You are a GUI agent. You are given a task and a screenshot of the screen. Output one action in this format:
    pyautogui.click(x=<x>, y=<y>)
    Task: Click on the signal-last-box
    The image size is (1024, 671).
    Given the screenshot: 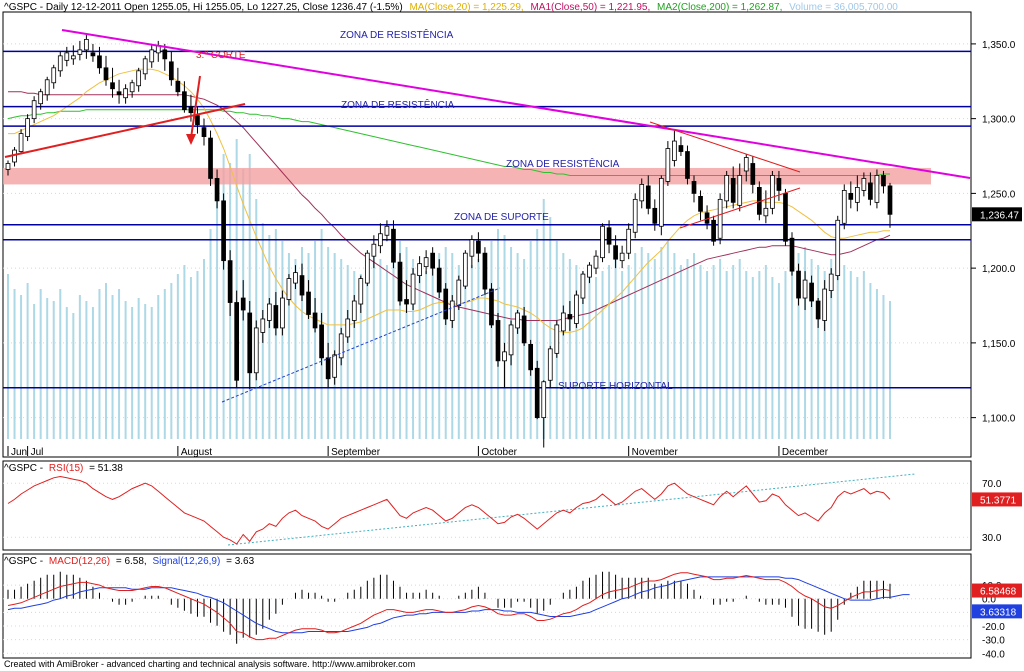 What is the action you would take?
    pyautogui.click(x=997, y=611)
    